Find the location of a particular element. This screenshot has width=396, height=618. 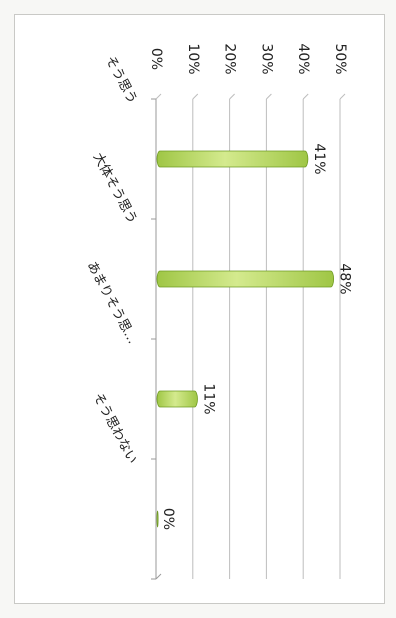

tick-label: 20% is located at coordinates (230, 58).